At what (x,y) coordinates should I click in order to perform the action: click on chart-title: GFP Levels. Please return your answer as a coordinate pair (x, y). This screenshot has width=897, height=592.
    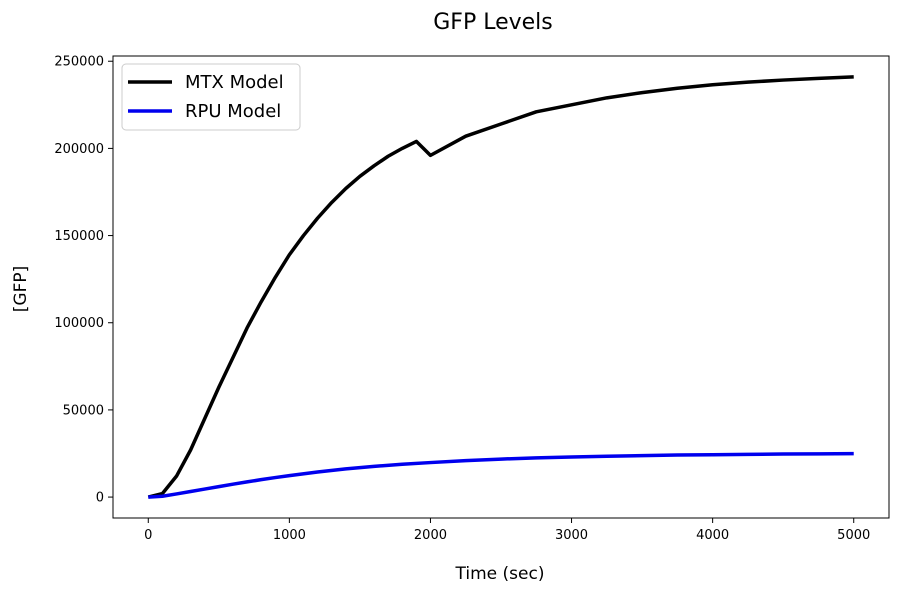
    Looking at the image, I should click on (493, 22).